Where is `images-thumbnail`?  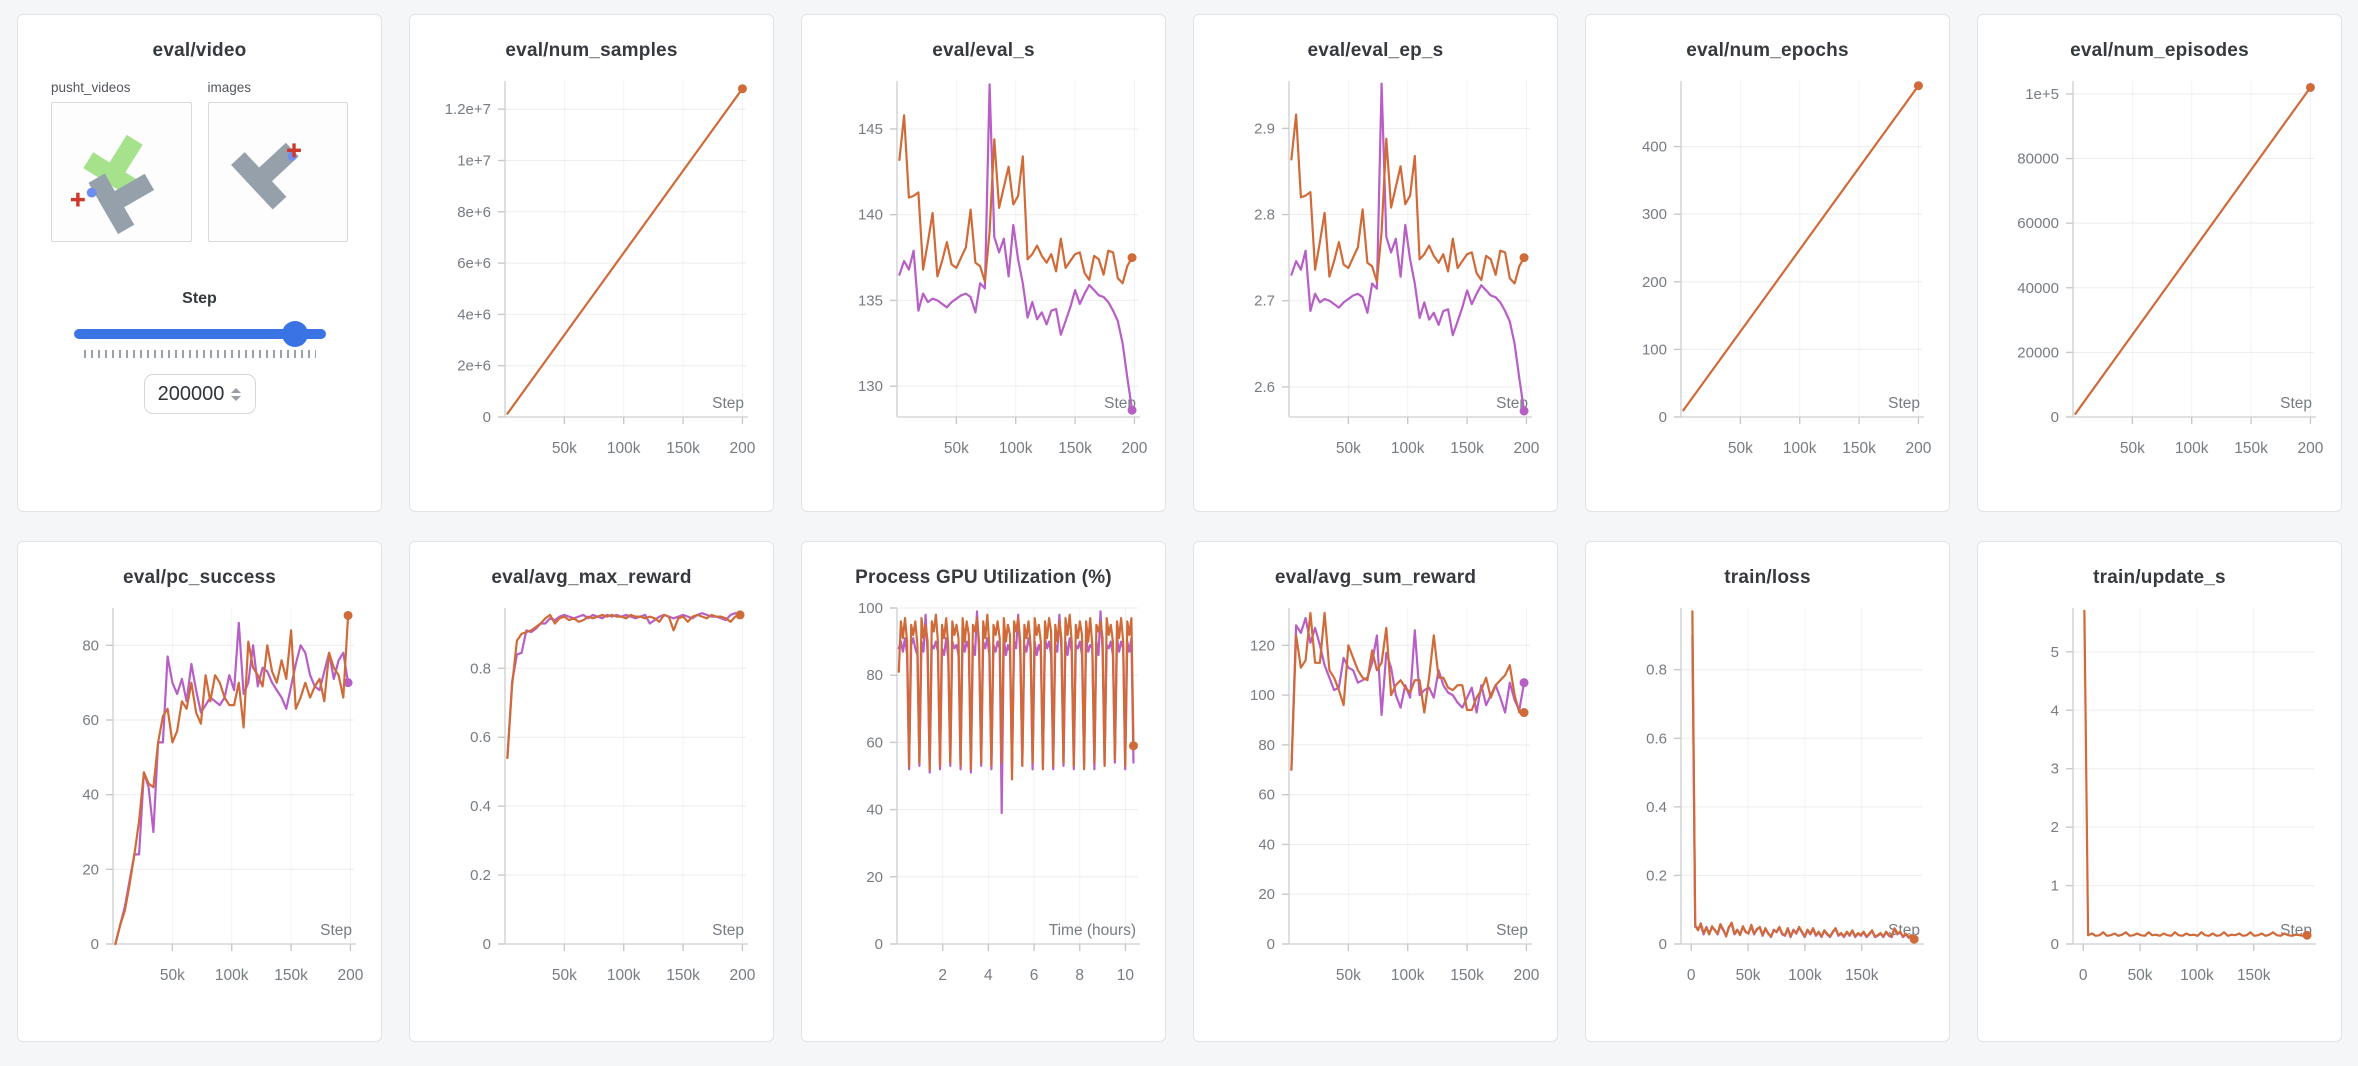
images-thumbnail is located at coordinates (277, 172).